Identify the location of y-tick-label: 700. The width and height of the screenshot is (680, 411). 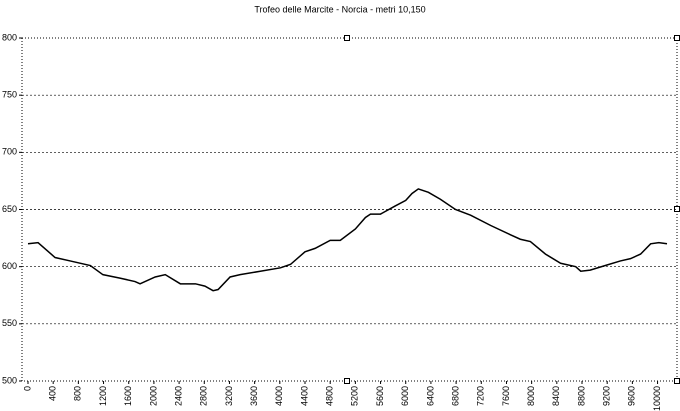
(9, 152).